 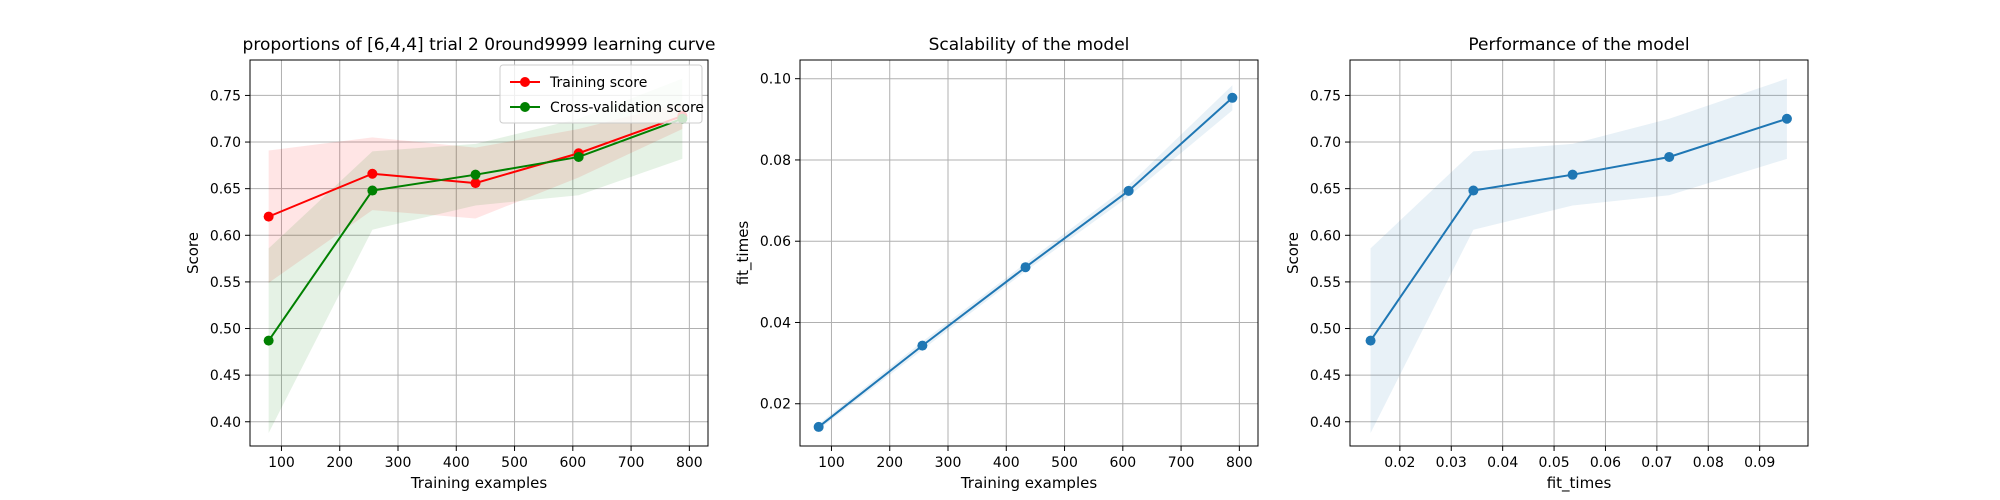 What do you see at coordinates (775, 242) in the screenshot?
I see `y-tick-label: 0.06` at bounding box center [775, 242].